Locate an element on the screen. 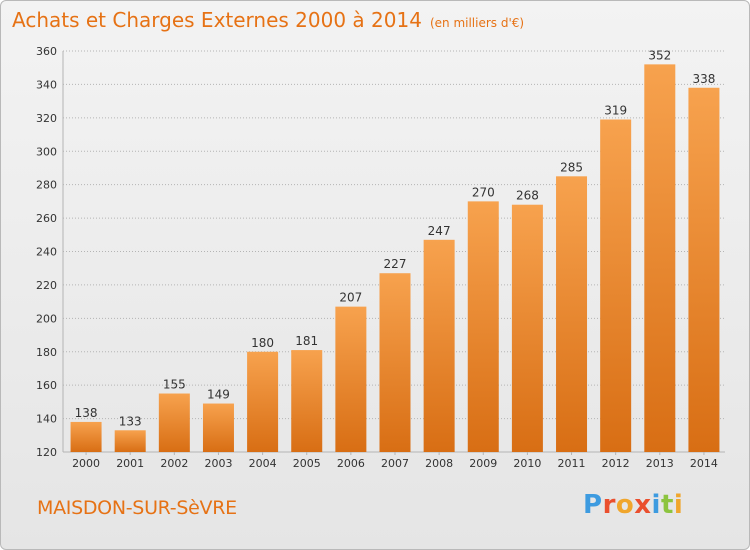  data-label-2010: 268 is located at coordinates (527, 196).